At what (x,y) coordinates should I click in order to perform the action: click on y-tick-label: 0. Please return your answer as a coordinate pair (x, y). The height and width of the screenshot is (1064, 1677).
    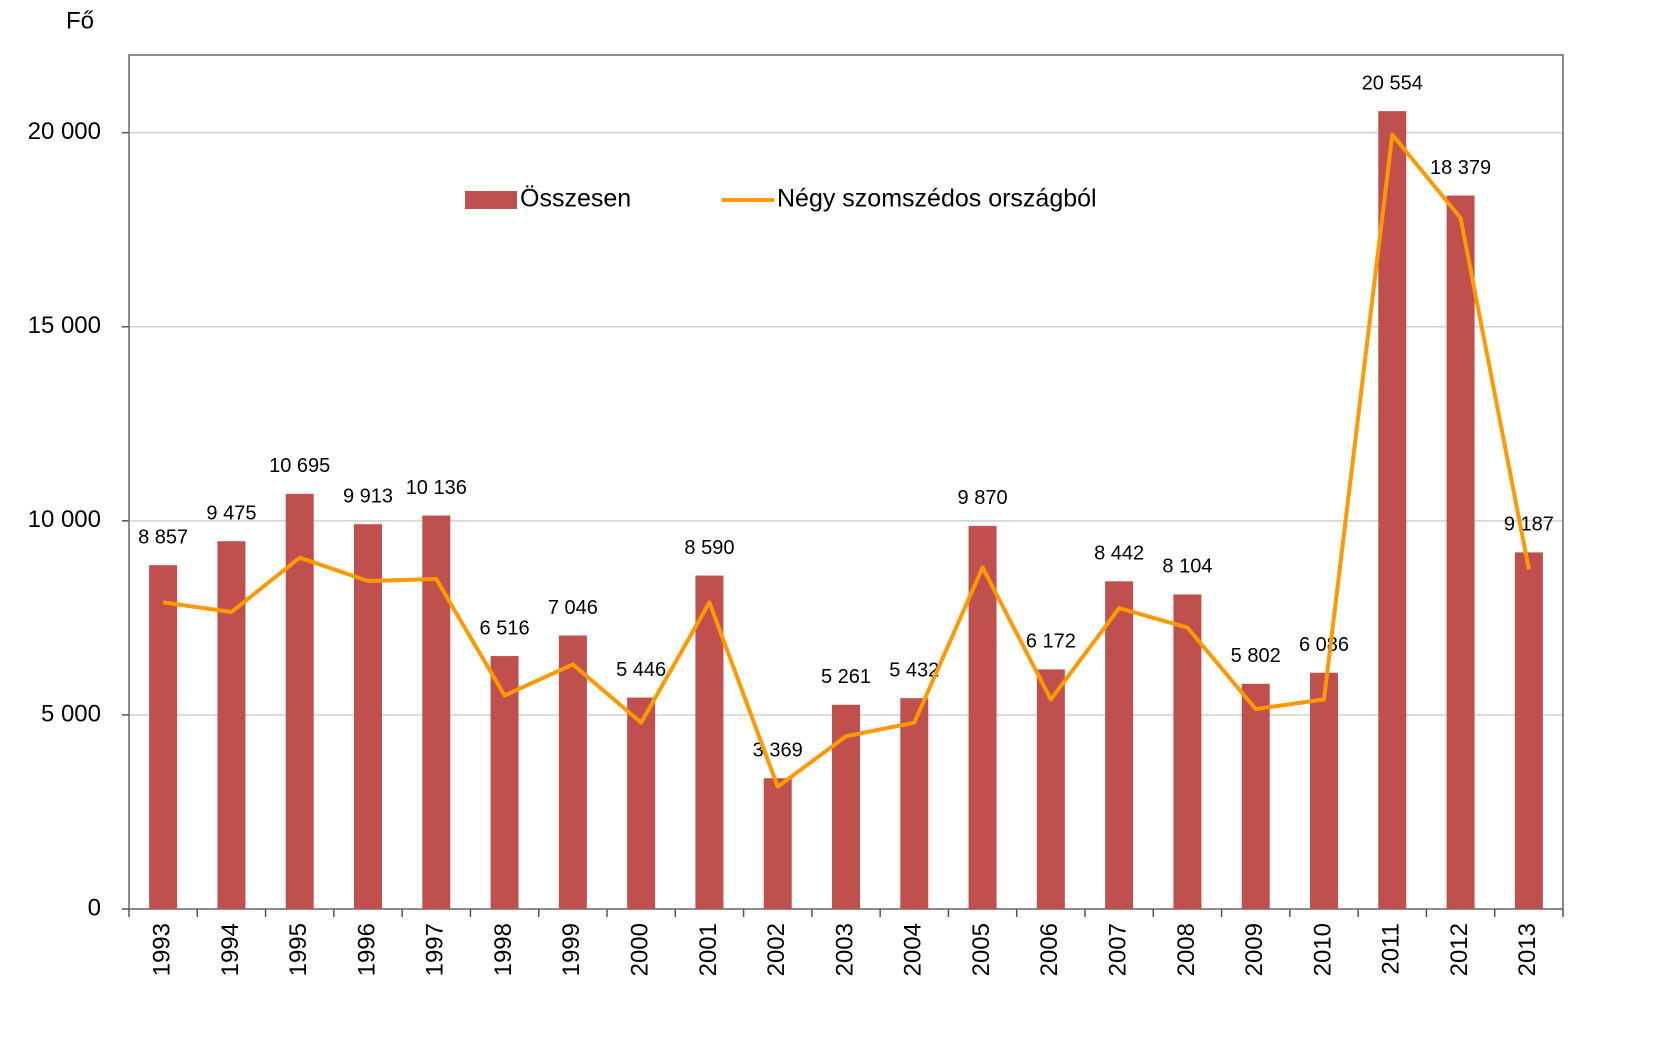
    Looking at the image, I should click on (94, 907).